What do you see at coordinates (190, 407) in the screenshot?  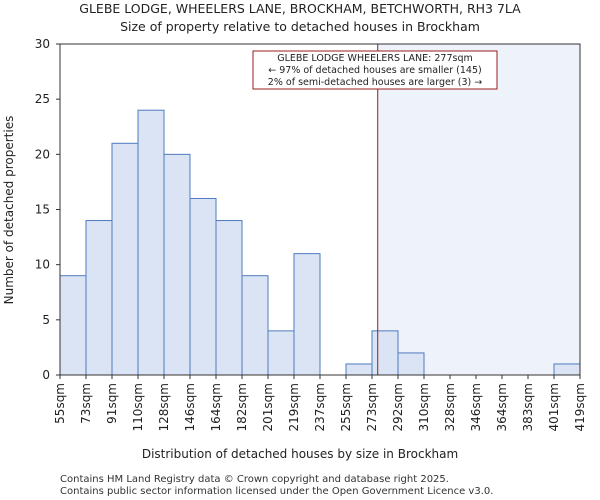 I see `x-tick-label-146sqm: 146sqm` at bounding box center [190, 407].